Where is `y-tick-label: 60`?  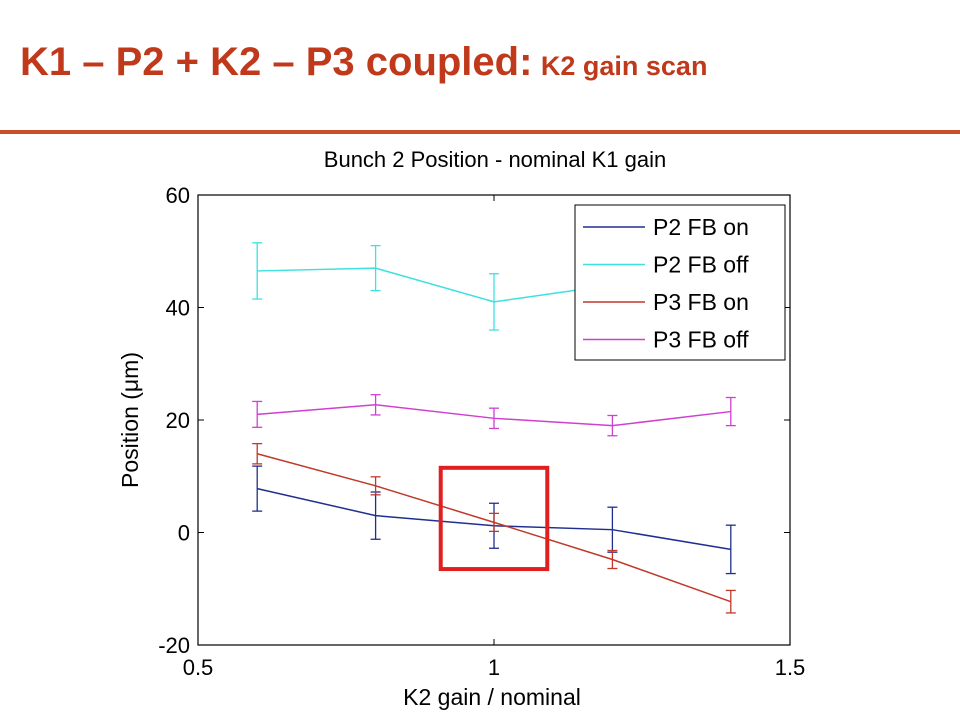 y-tick-label: 60 is located at coordinates (178, 195).